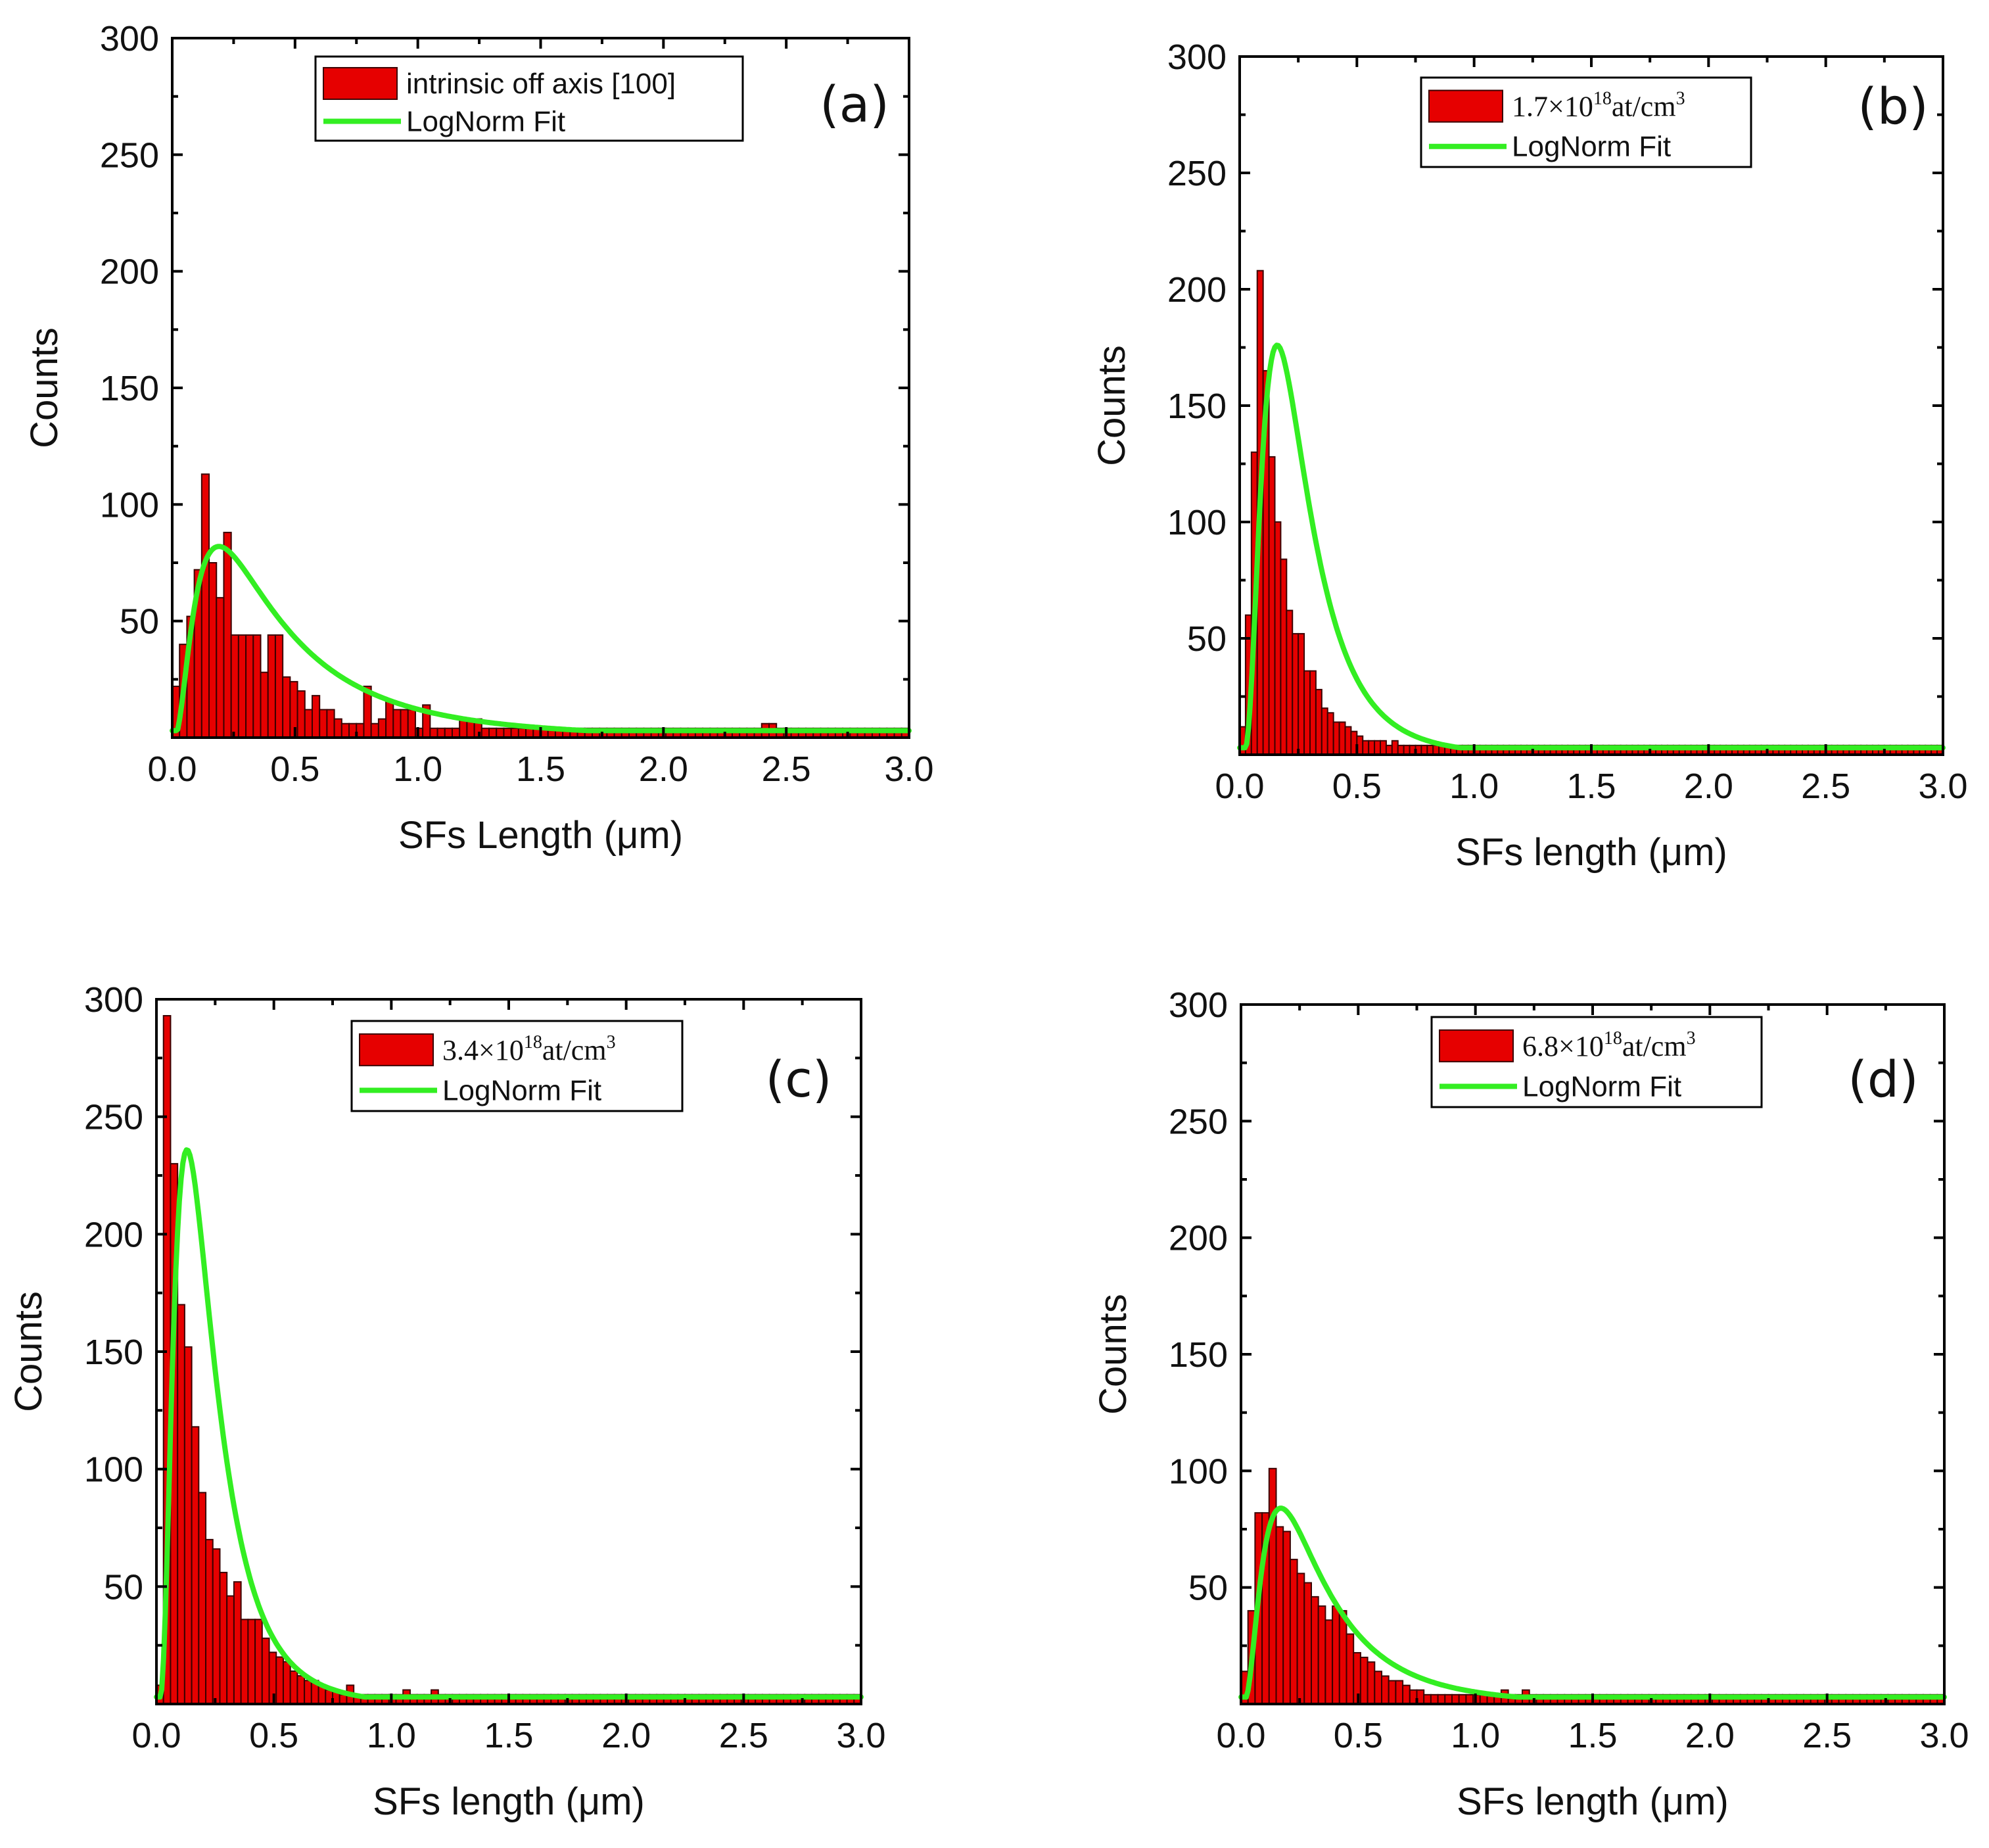 The image size is (1989, 1848). I want to click on x-tick-label: 2.0, so click(1710, 1735).